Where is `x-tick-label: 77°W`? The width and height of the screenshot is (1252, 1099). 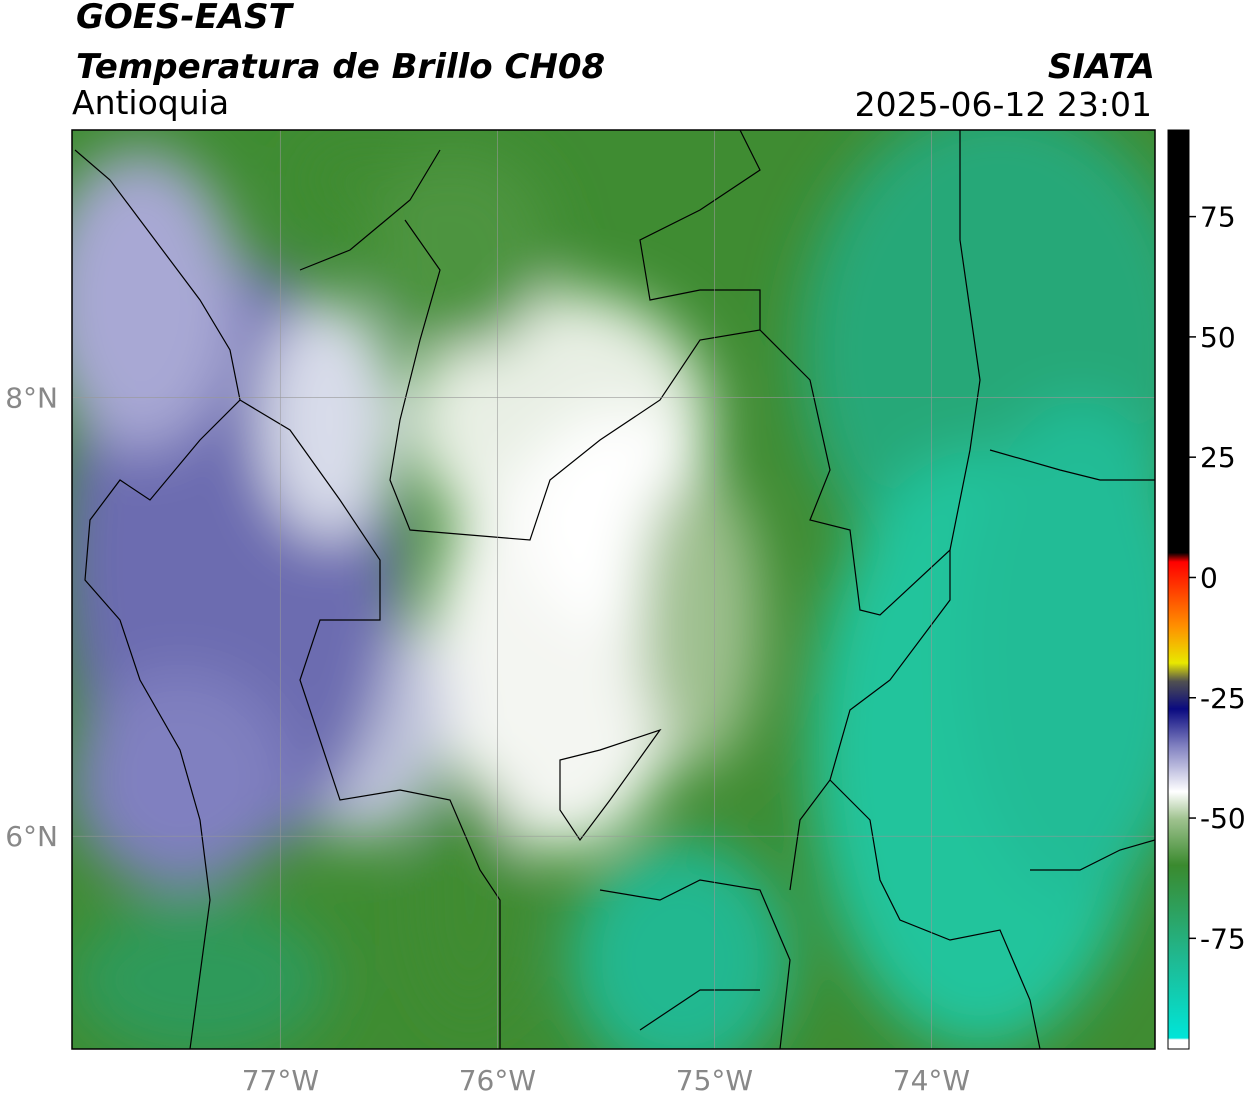
x-tick-label: 77°W is located at coordinates (280, 1080).